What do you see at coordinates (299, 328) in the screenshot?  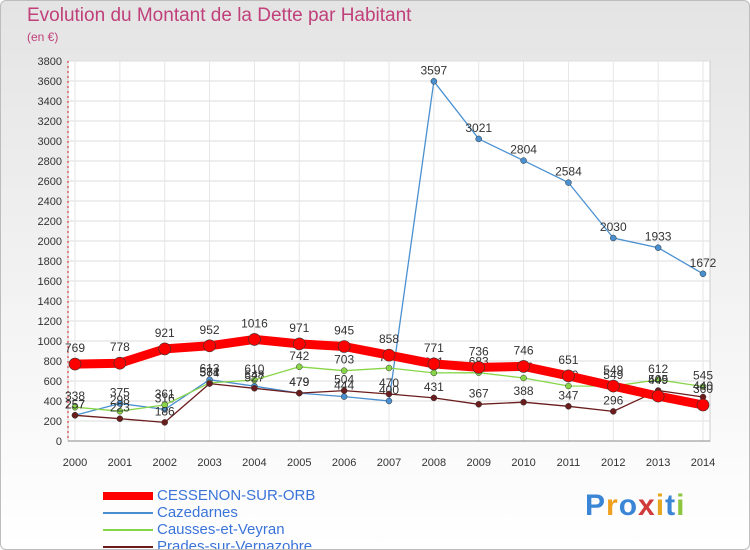 I see `data-label: 971` at bounding box center [299, 328].